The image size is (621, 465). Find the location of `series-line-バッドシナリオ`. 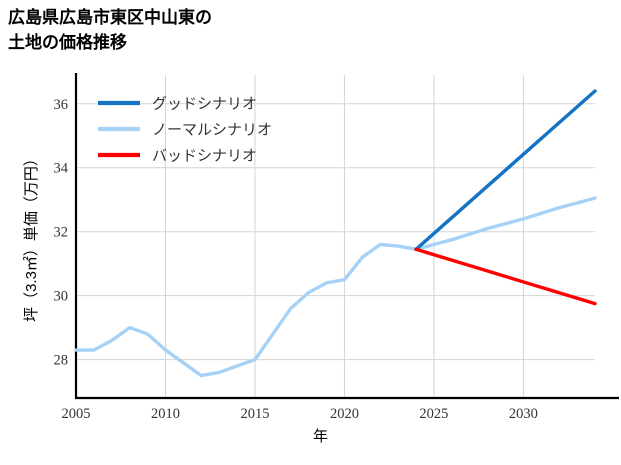

series-line-バッドシナリオ is located at coordinates (505, 276).